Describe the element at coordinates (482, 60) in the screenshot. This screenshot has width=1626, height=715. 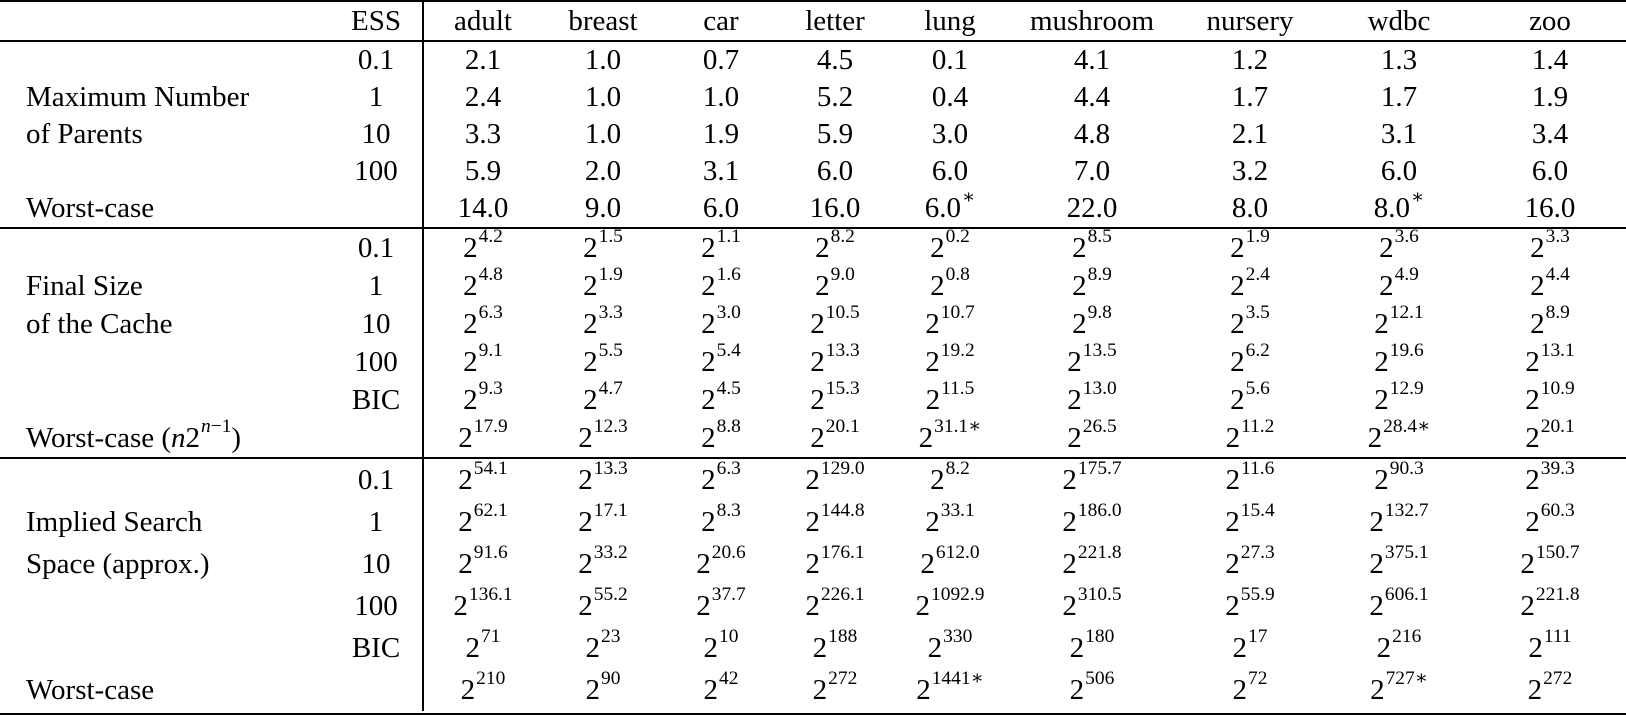
I see `table-cell: 2.1` at that location.